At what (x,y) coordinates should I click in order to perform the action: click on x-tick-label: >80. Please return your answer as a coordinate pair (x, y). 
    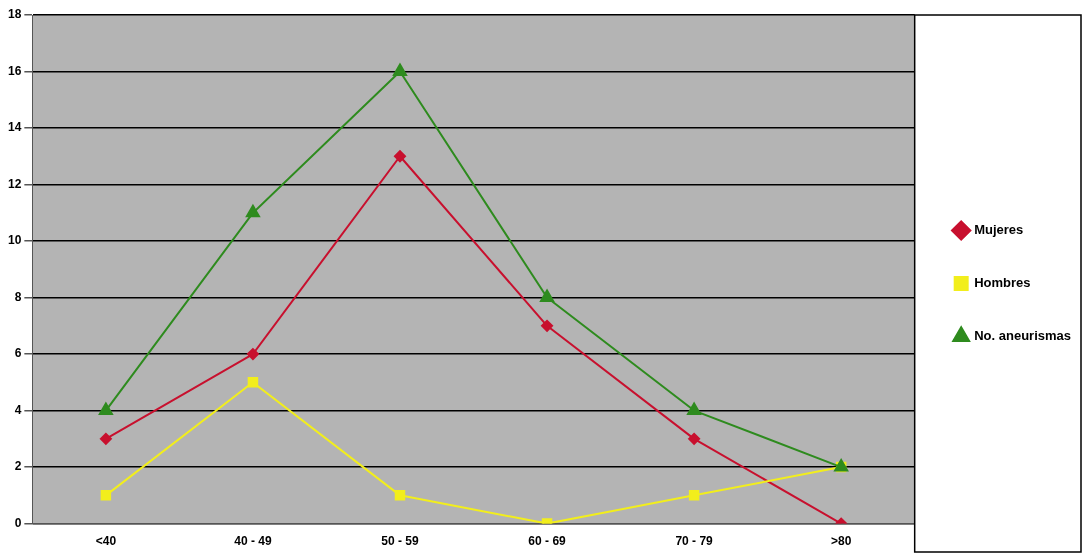
    Looking at the image, I should click on (841, 541).